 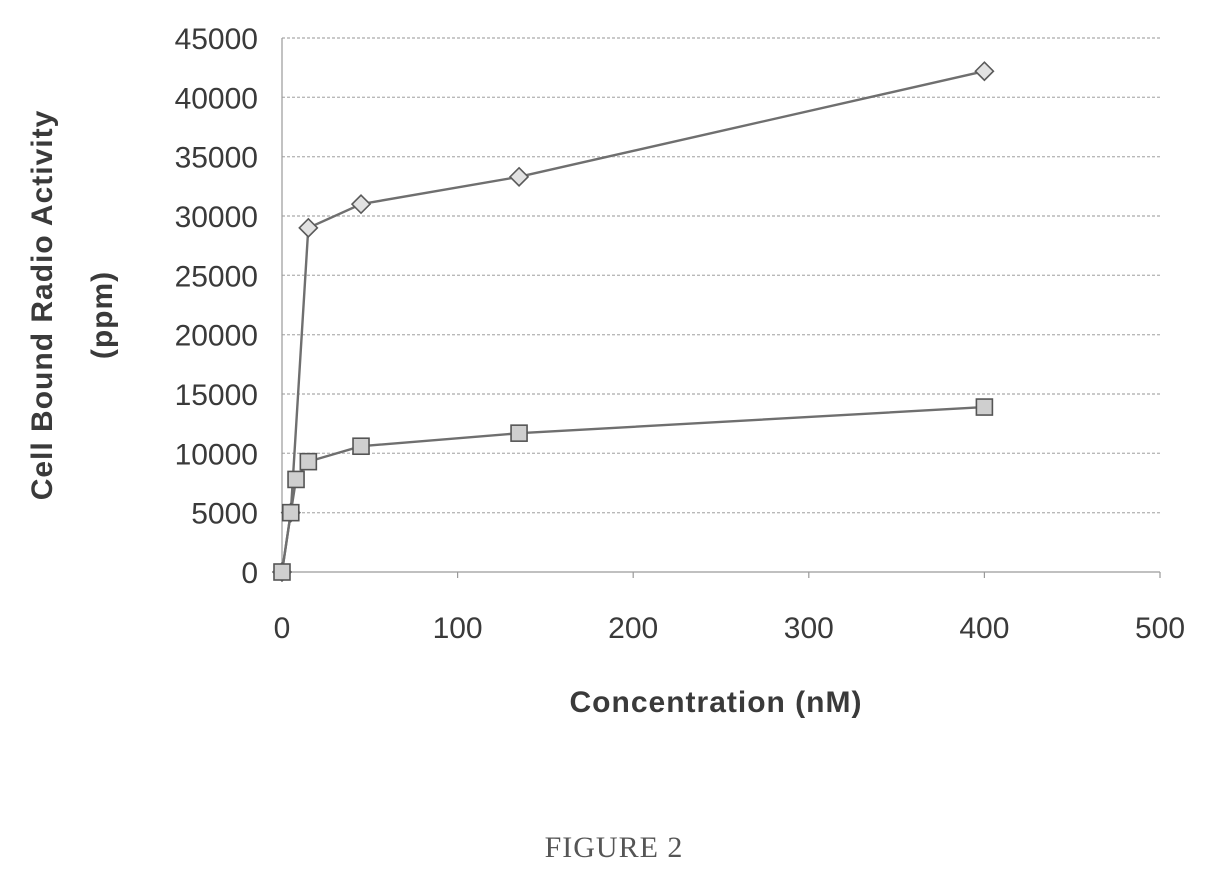 What do you see at coordinates (729, 608) in the screenshot?
I see `x-tick-labels: 0 100 200 300 400 500` at bounding box center [729, 608].